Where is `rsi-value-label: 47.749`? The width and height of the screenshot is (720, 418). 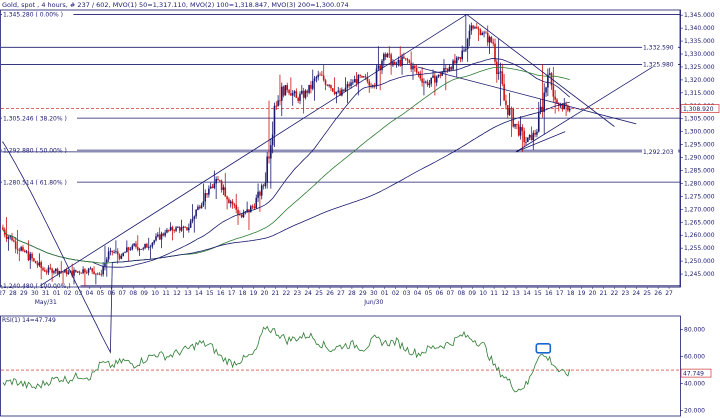
rsi-value-label: 47.749 is located at coordinates (693, 373).